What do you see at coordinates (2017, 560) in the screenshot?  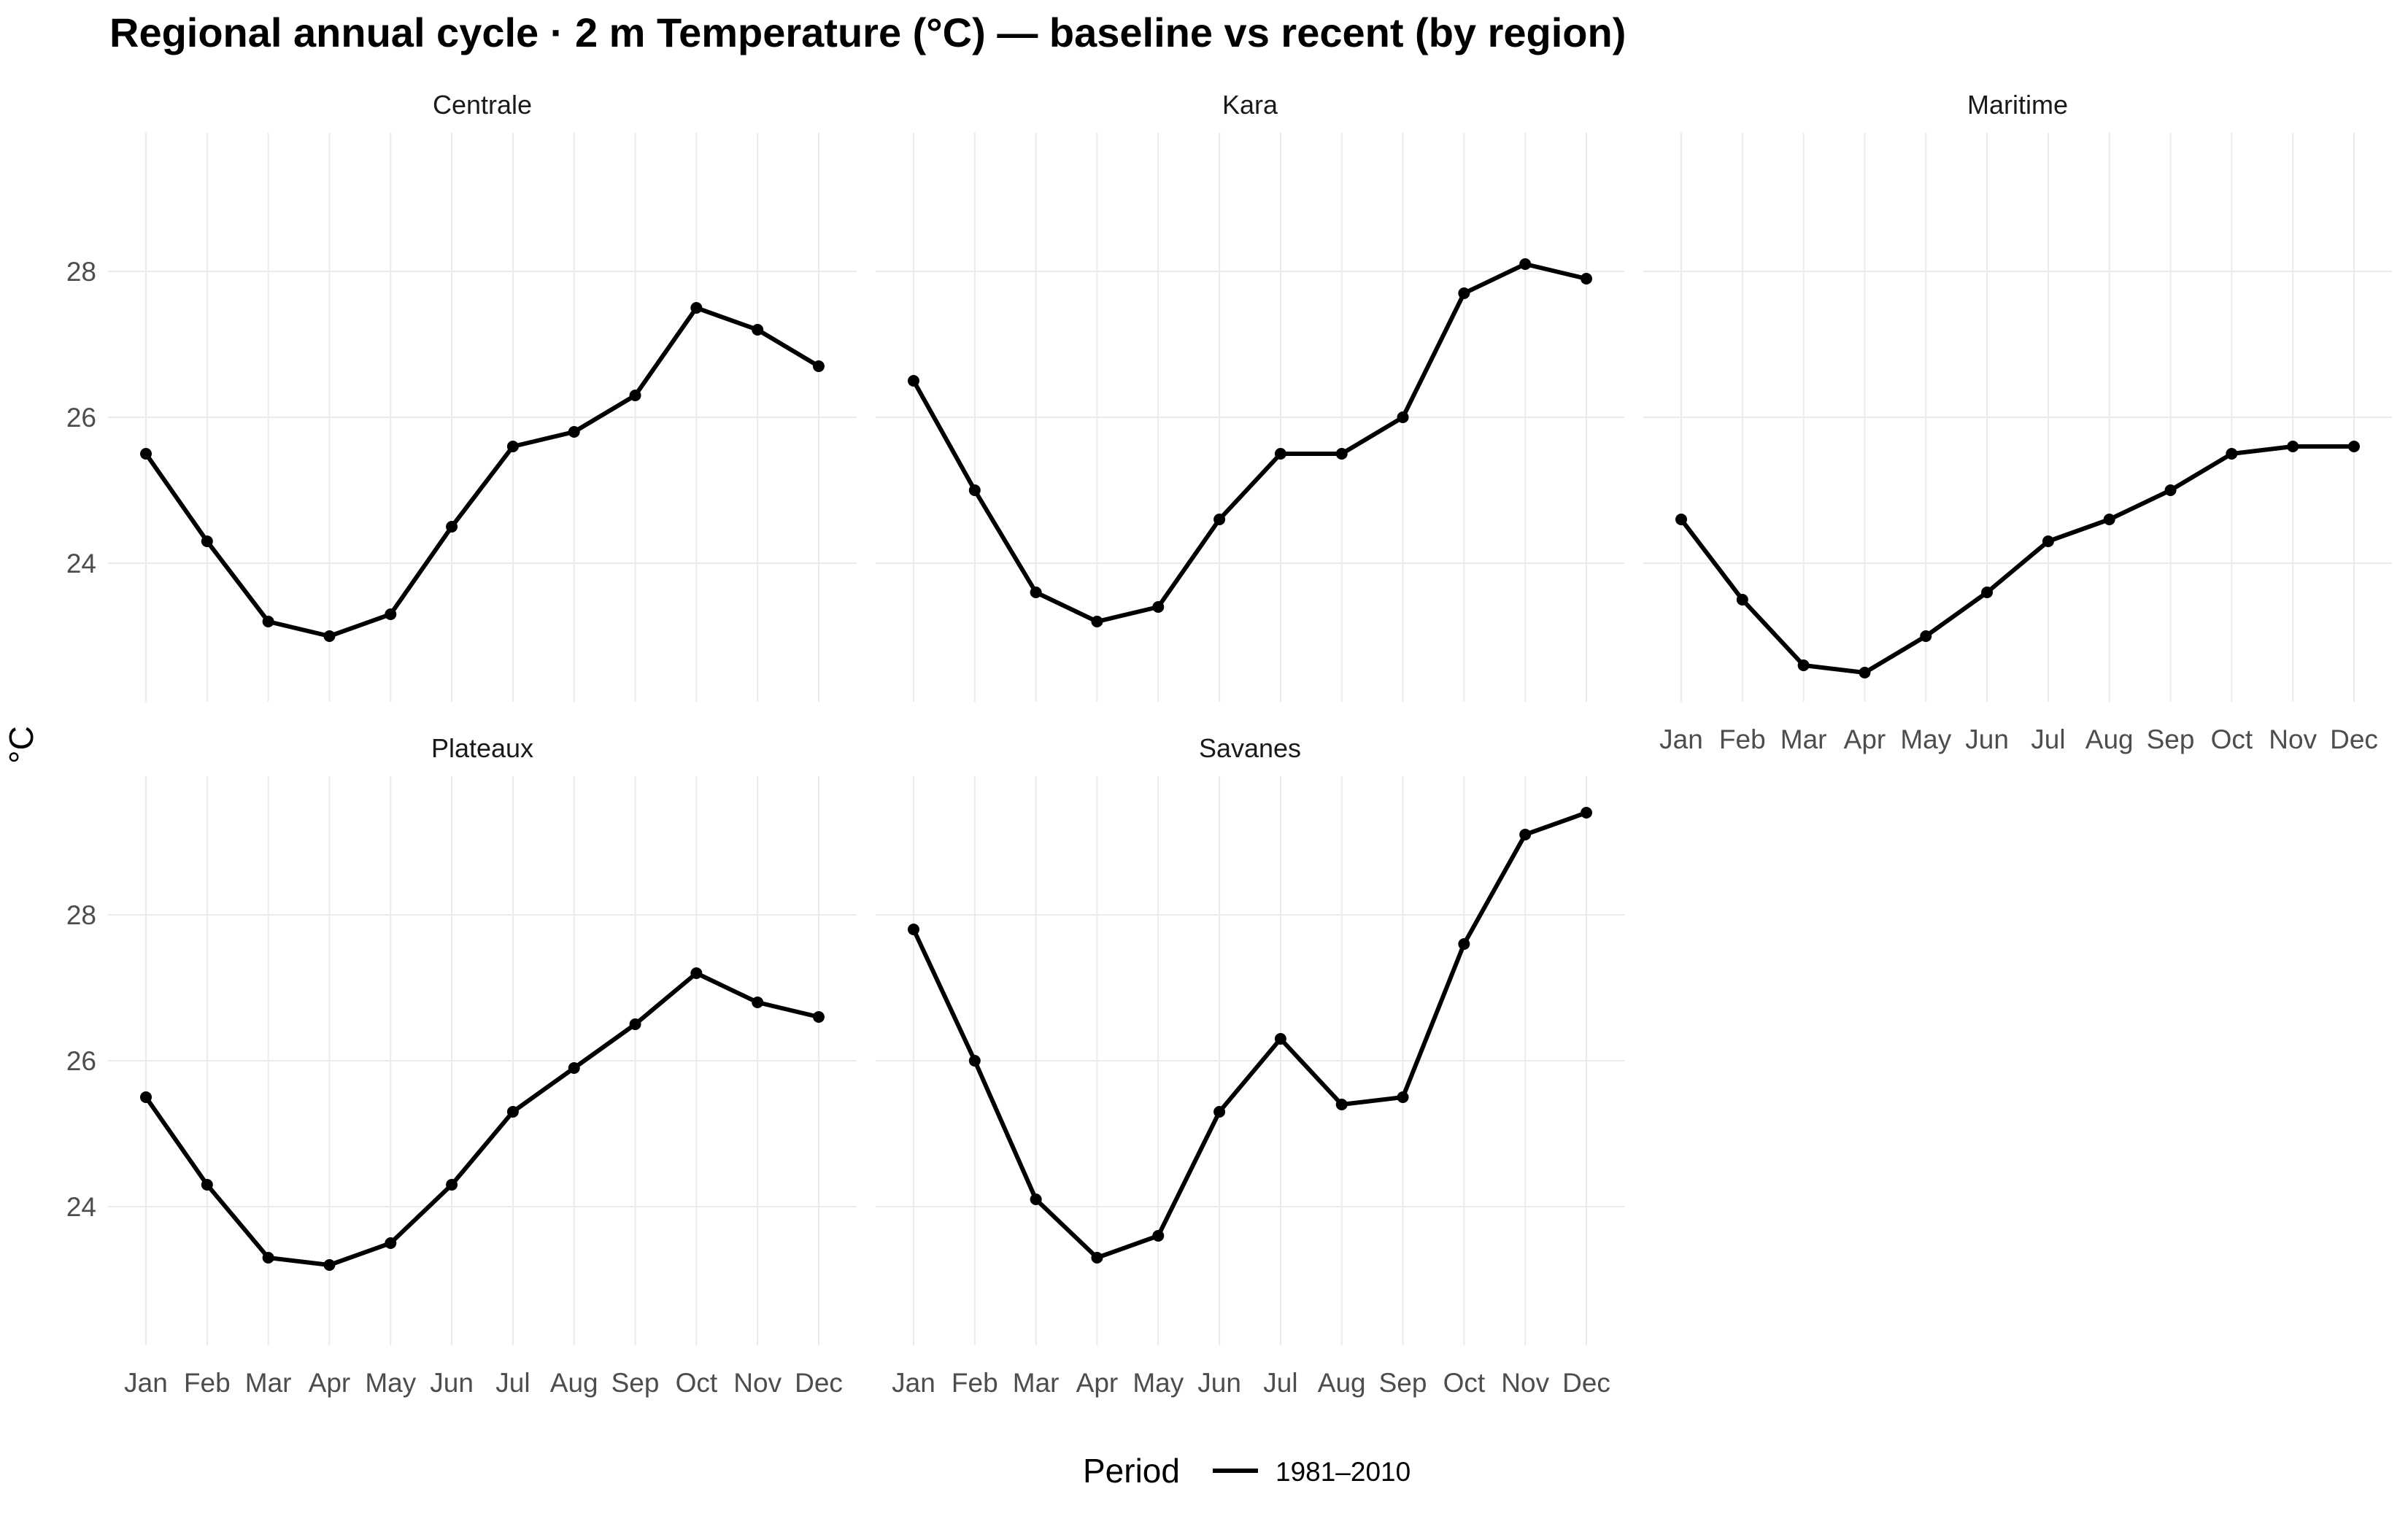 I see `series-line-maritime` at bounding box center [2017, 560].